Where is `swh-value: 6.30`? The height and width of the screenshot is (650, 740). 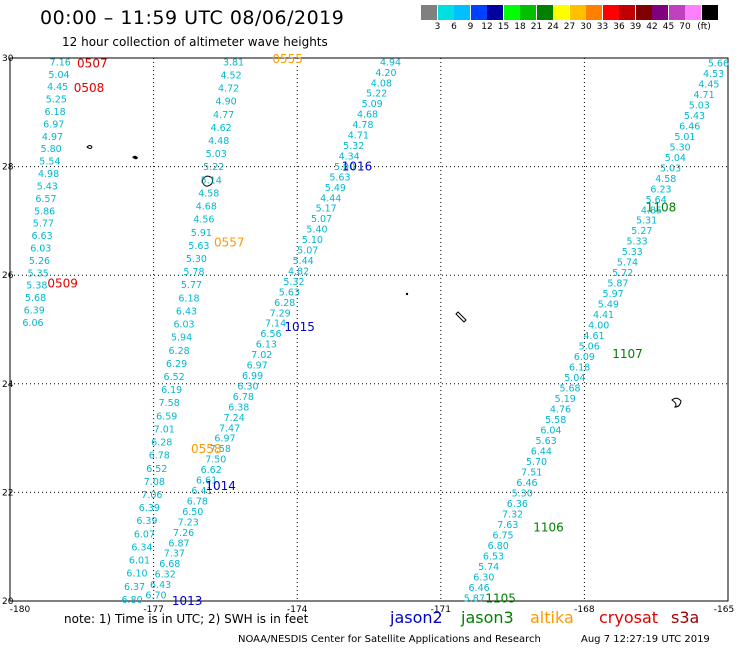
swh-value: 6.30 is located at coordinates (483, 577).